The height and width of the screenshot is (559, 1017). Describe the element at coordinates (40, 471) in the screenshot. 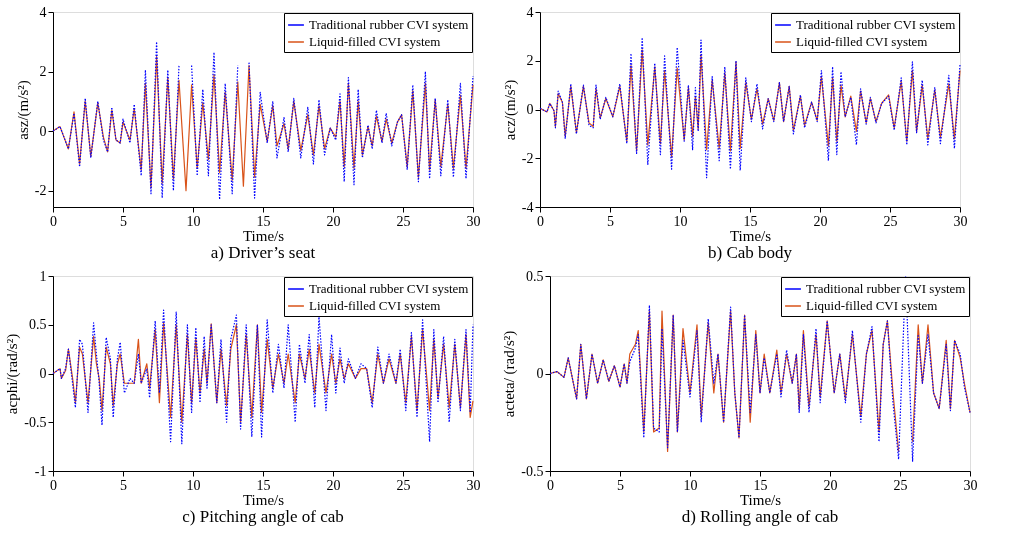

I see `y-tick-label: -1` at that location.